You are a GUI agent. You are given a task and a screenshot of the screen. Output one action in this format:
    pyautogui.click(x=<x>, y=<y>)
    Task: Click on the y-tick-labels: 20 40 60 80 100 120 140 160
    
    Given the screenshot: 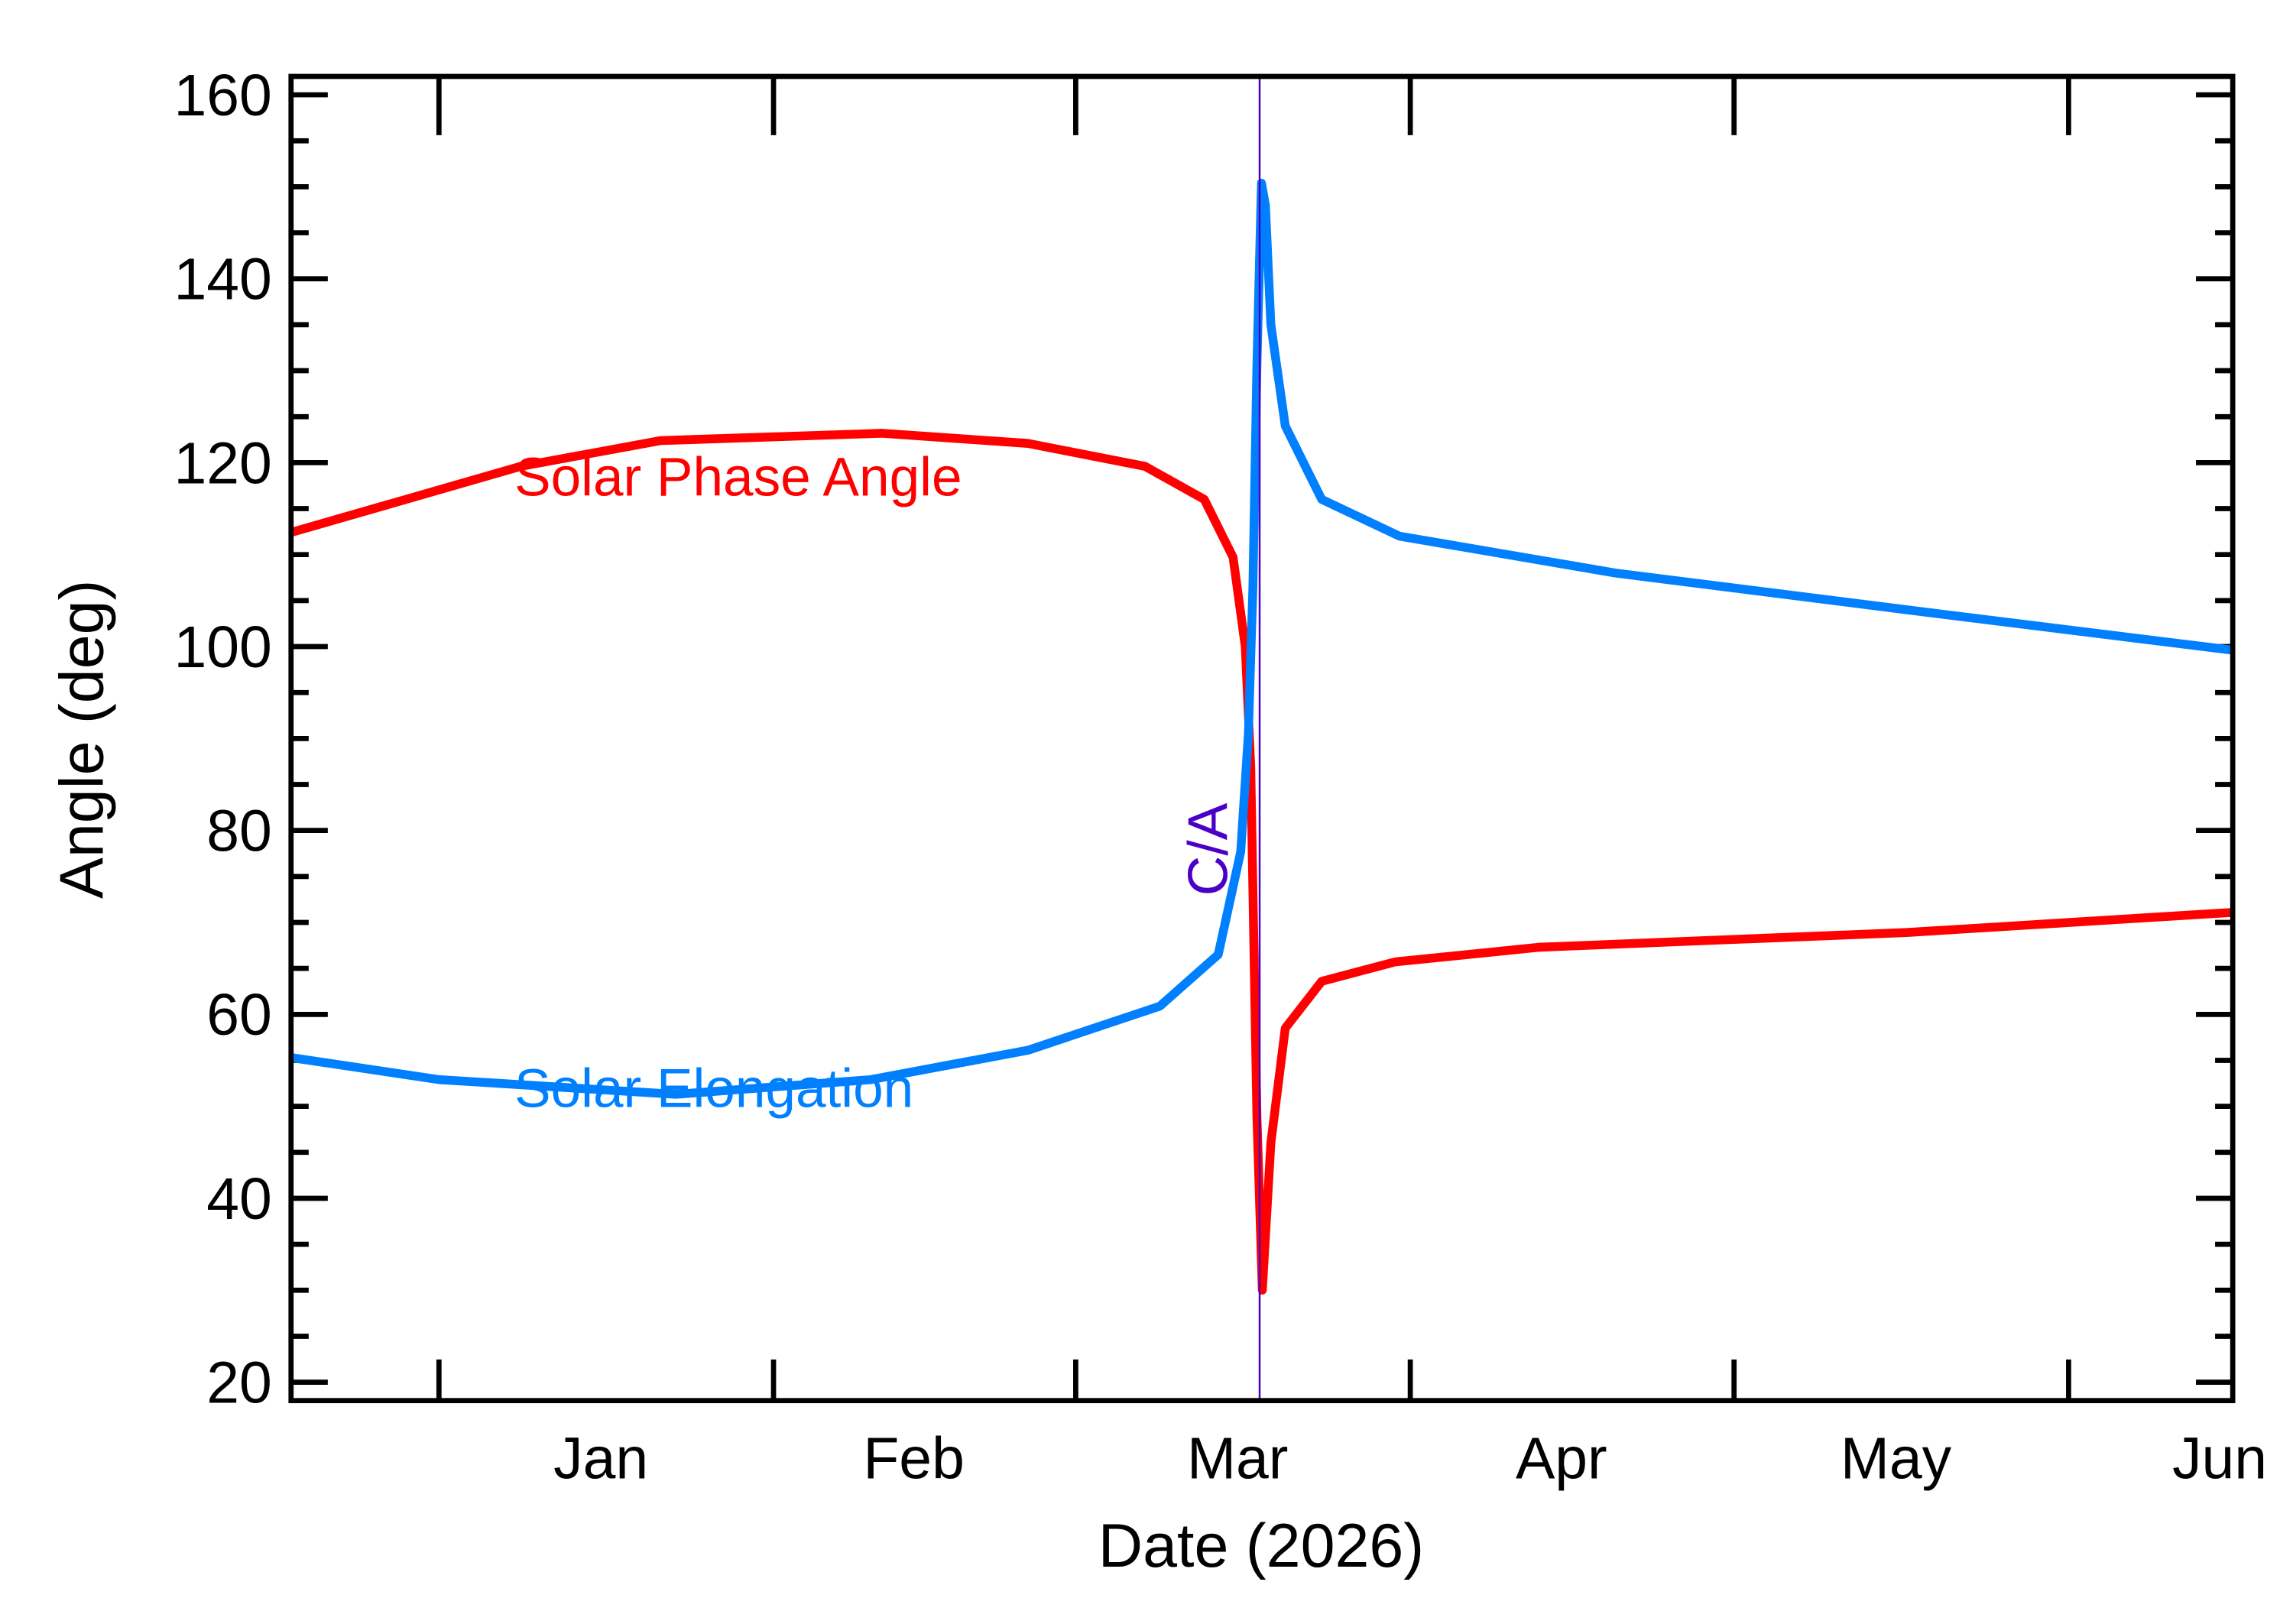 What is the action you would take?
    pyautogui.click(x=222, y=739)
    